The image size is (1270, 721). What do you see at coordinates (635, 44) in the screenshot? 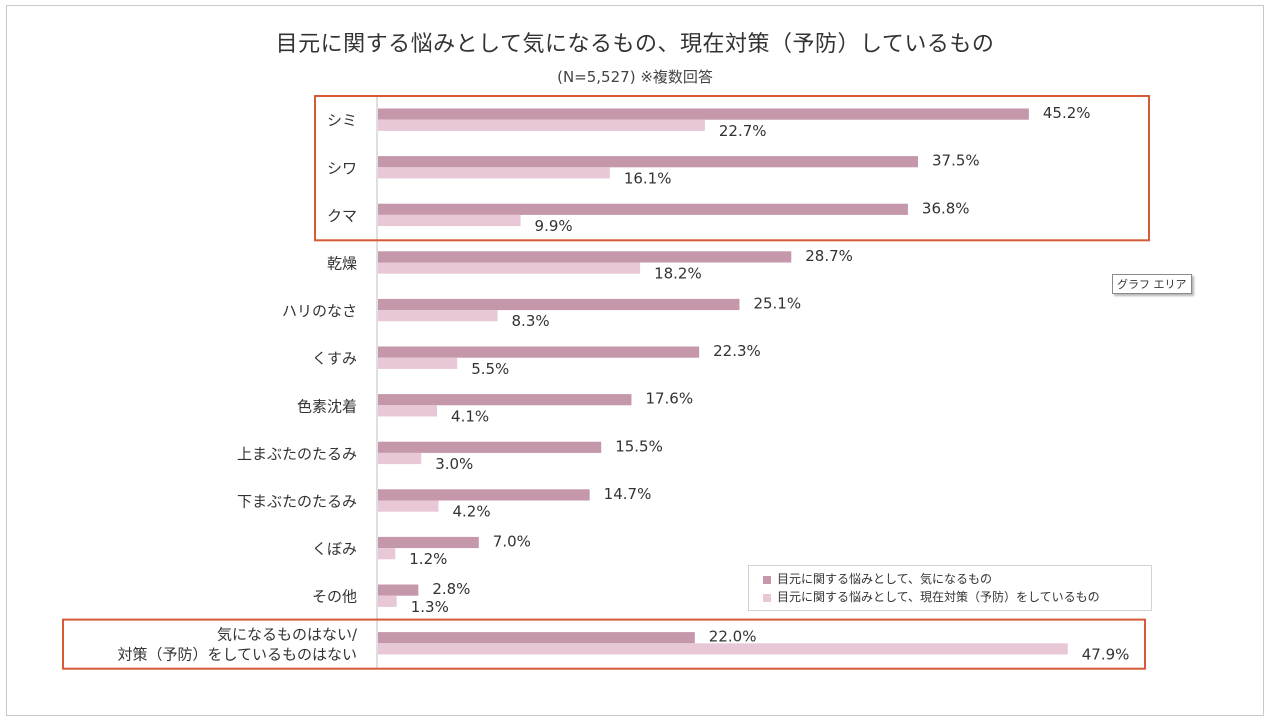
I see `chart-title: 目元に関する悩みとして気になるもの、現在対策（予防）しているもの` at bounding box center [635, 44].